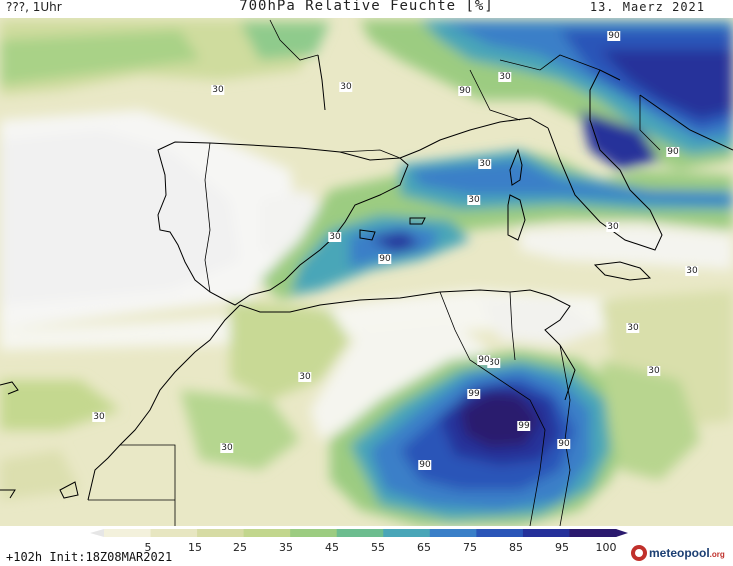  What do you see at coordinates (424, 547) in the screenshot?
I see `colorbar-tick: 65` at bounding box center [424, 547].